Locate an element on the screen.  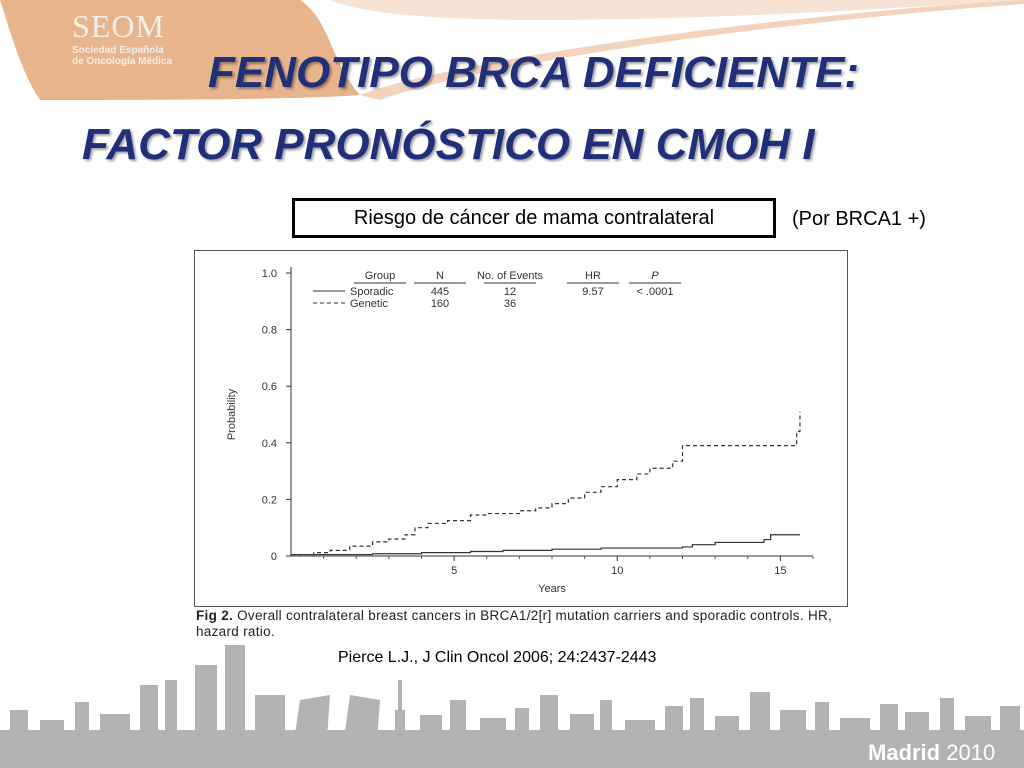
y-tick-label: 0.8 is located at coordinates (269, 331).